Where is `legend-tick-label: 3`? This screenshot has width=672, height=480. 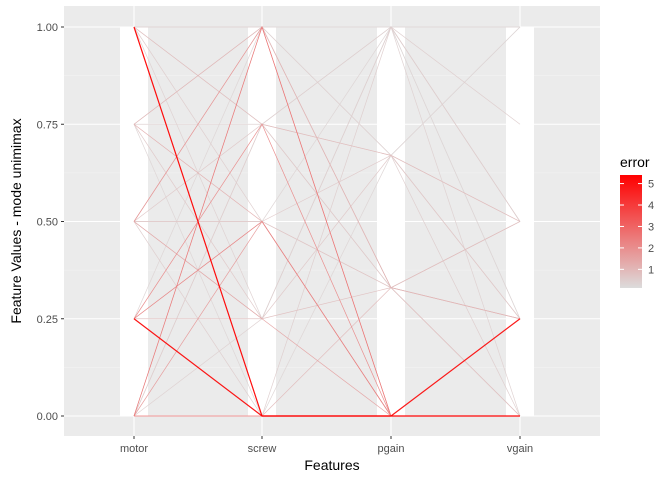
legend-tick-label: 3 is located at coordinates (651, 227).